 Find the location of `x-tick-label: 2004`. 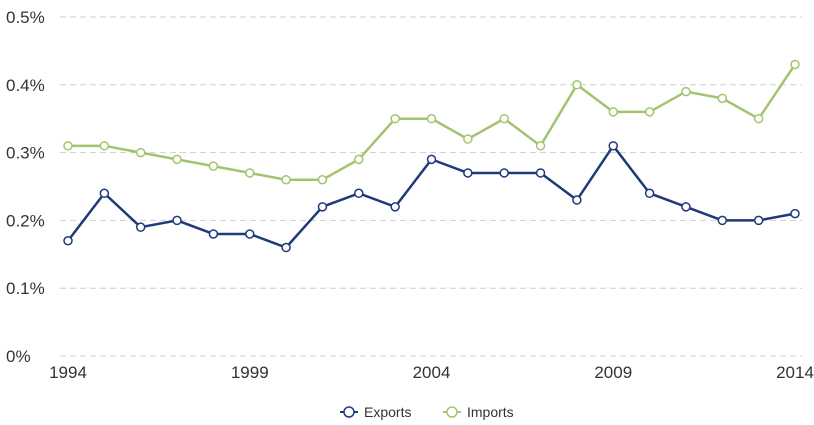

x-tick-label: 2004 is located at coordinates (432, 372).